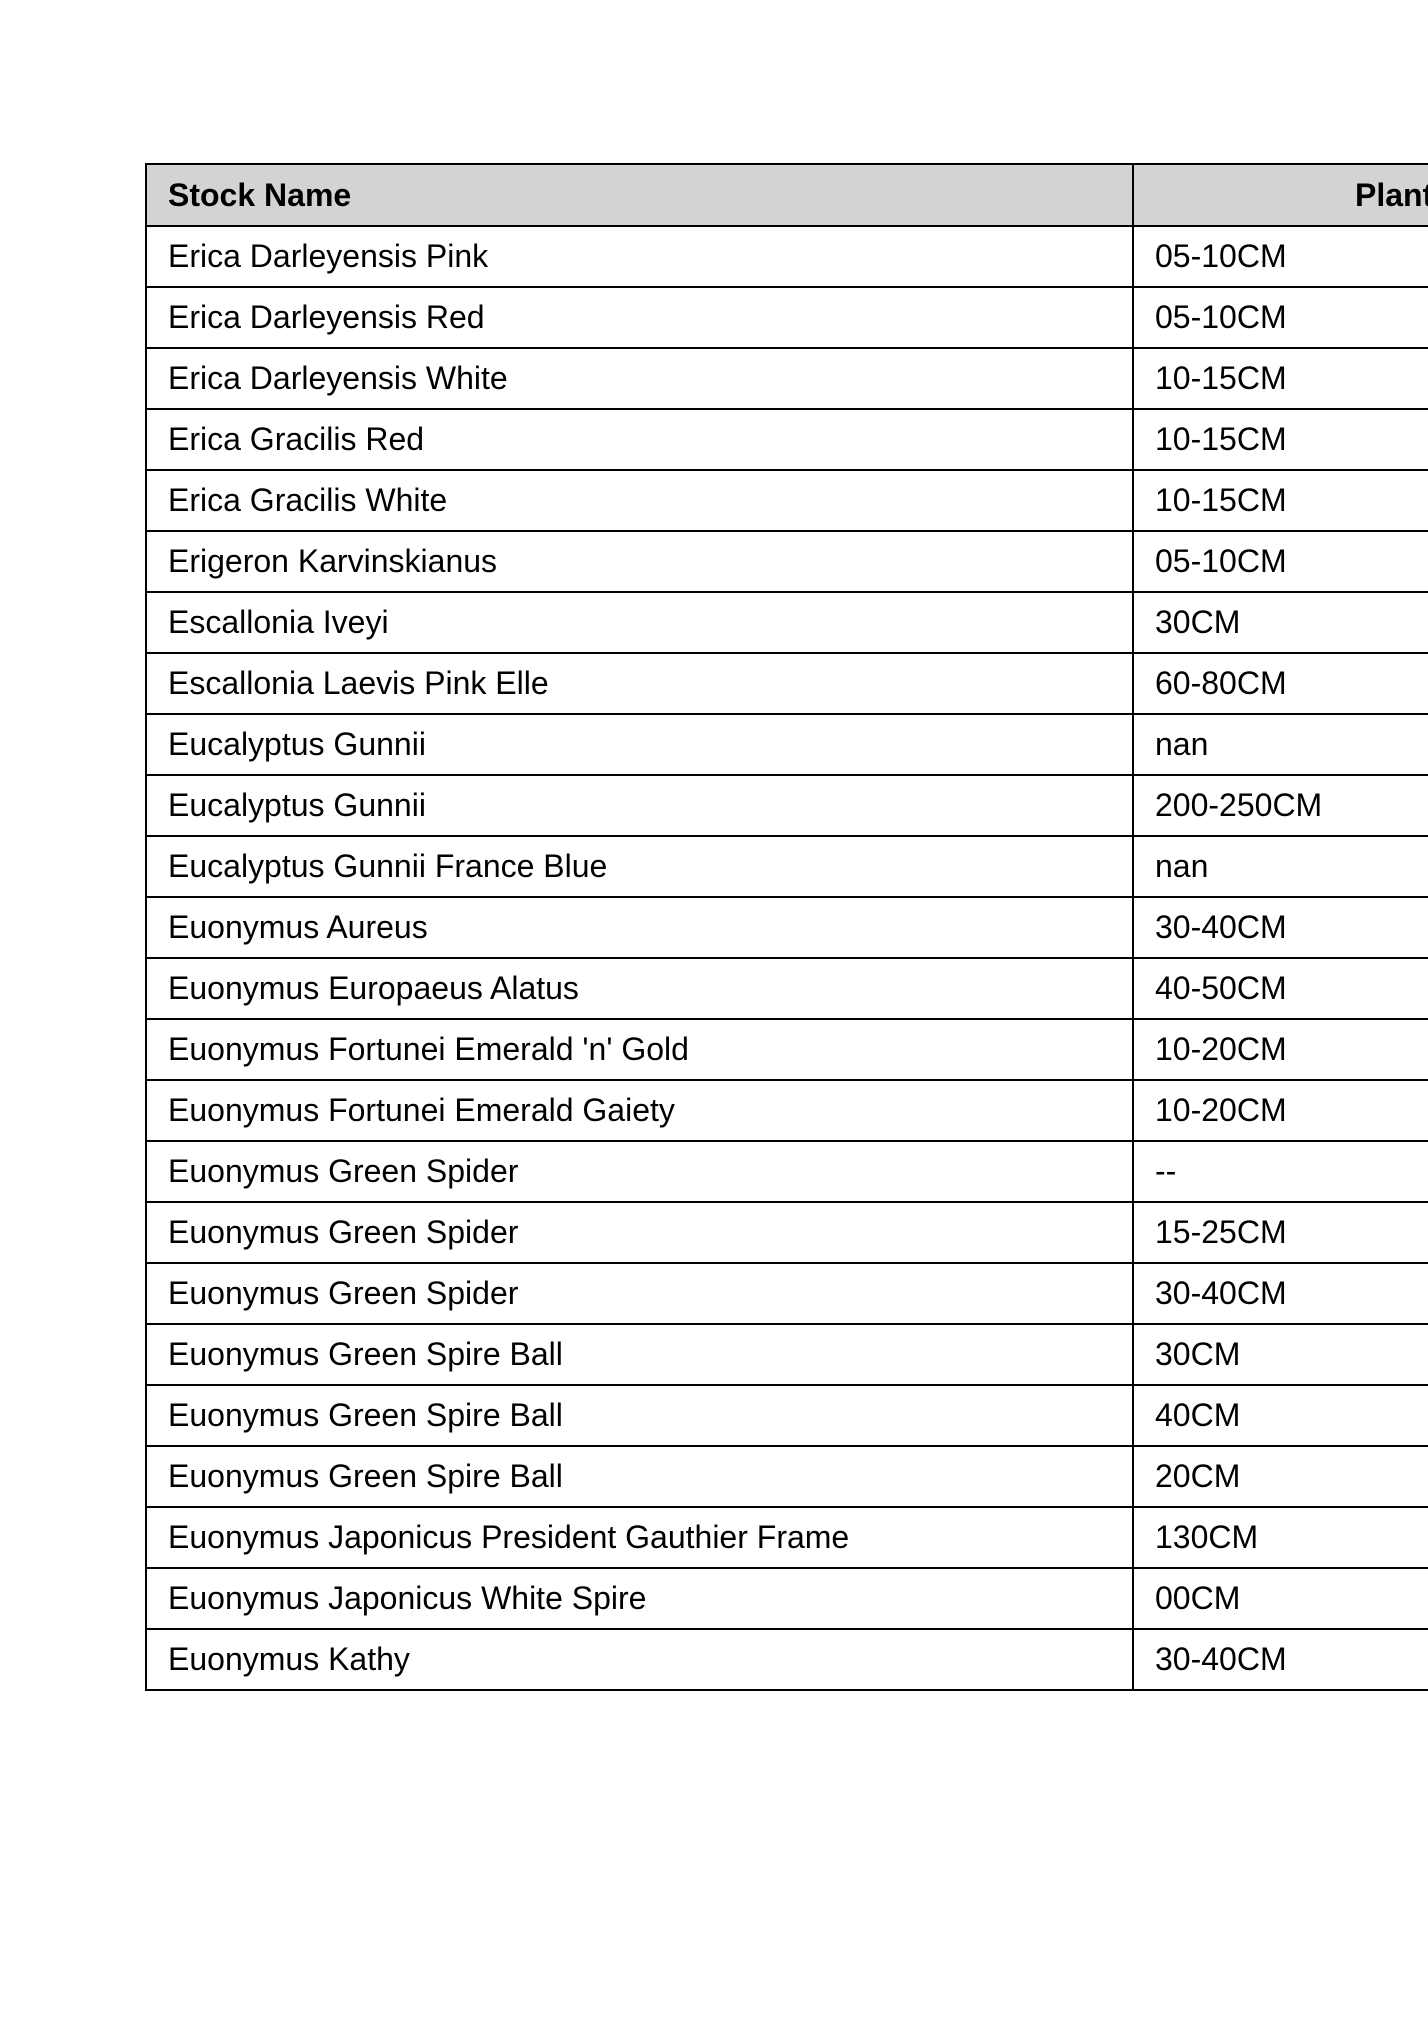 The height and width of the screenshot is (2018, 1428). I want to click on plant-size-cell: 00CM, so click(1280, 1598).